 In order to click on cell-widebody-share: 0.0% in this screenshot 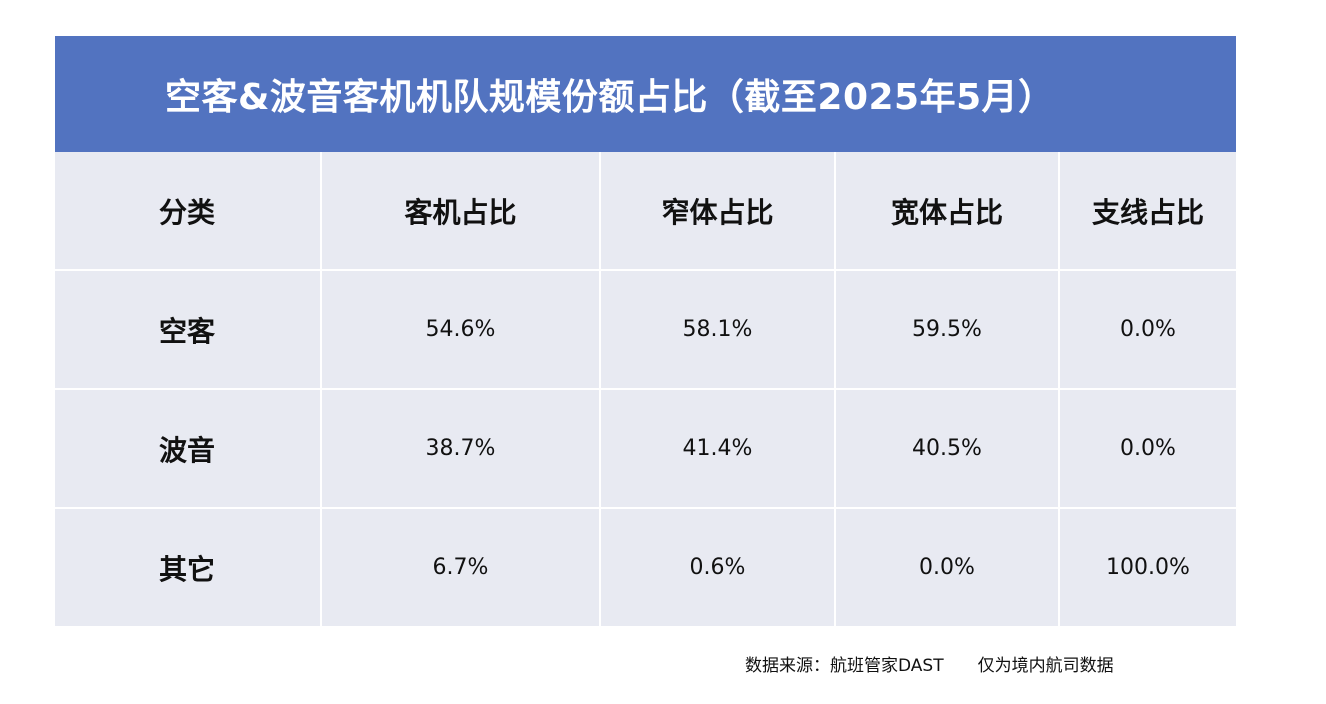, I will do `click(947, 566)`.